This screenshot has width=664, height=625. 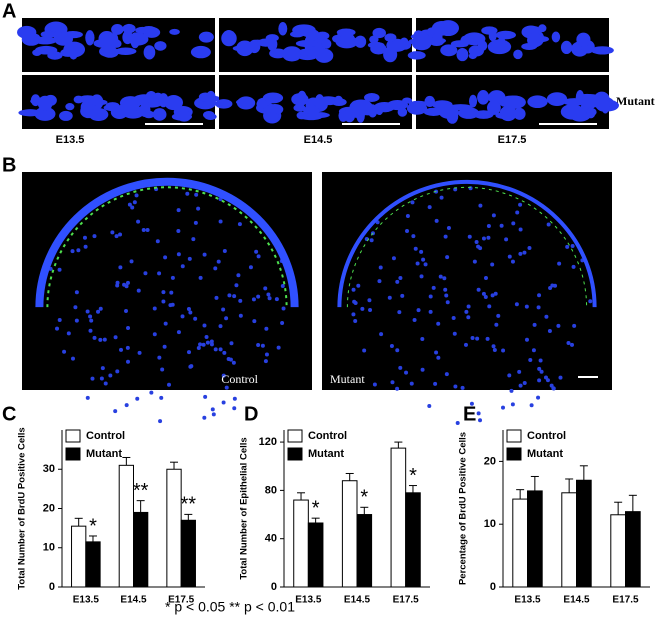 I want to click on y-tick-label: 10, so click(x=490, y=524).